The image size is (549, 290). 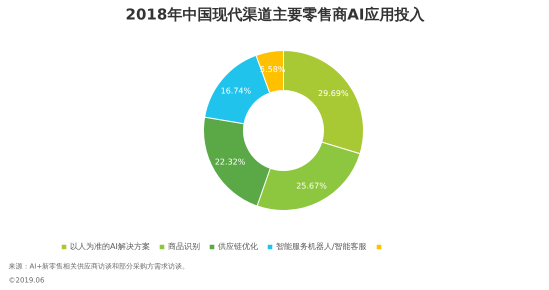 What do you see at coordinates (236, 91) in the screenshot?
I see `data-label: 16.74%` at bounding box center [236, 91].